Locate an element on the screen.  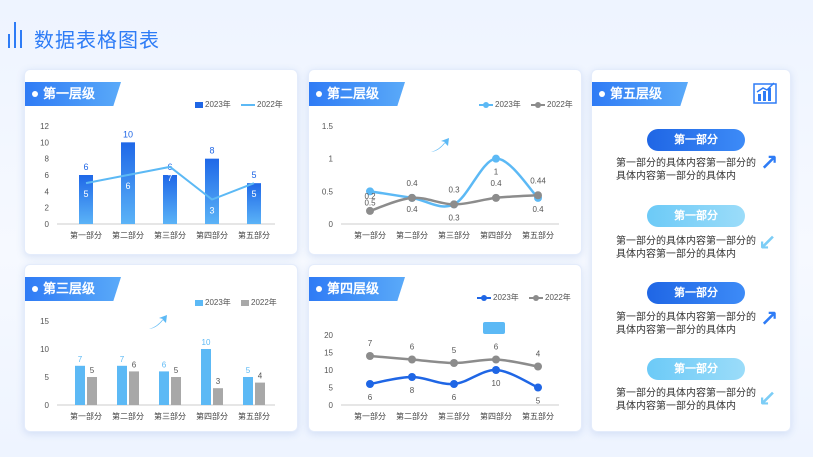
section-1-text: 第一部分的具体内容第一部分的具体内容第一部分的具体内 is located at coordinates (686, 170).